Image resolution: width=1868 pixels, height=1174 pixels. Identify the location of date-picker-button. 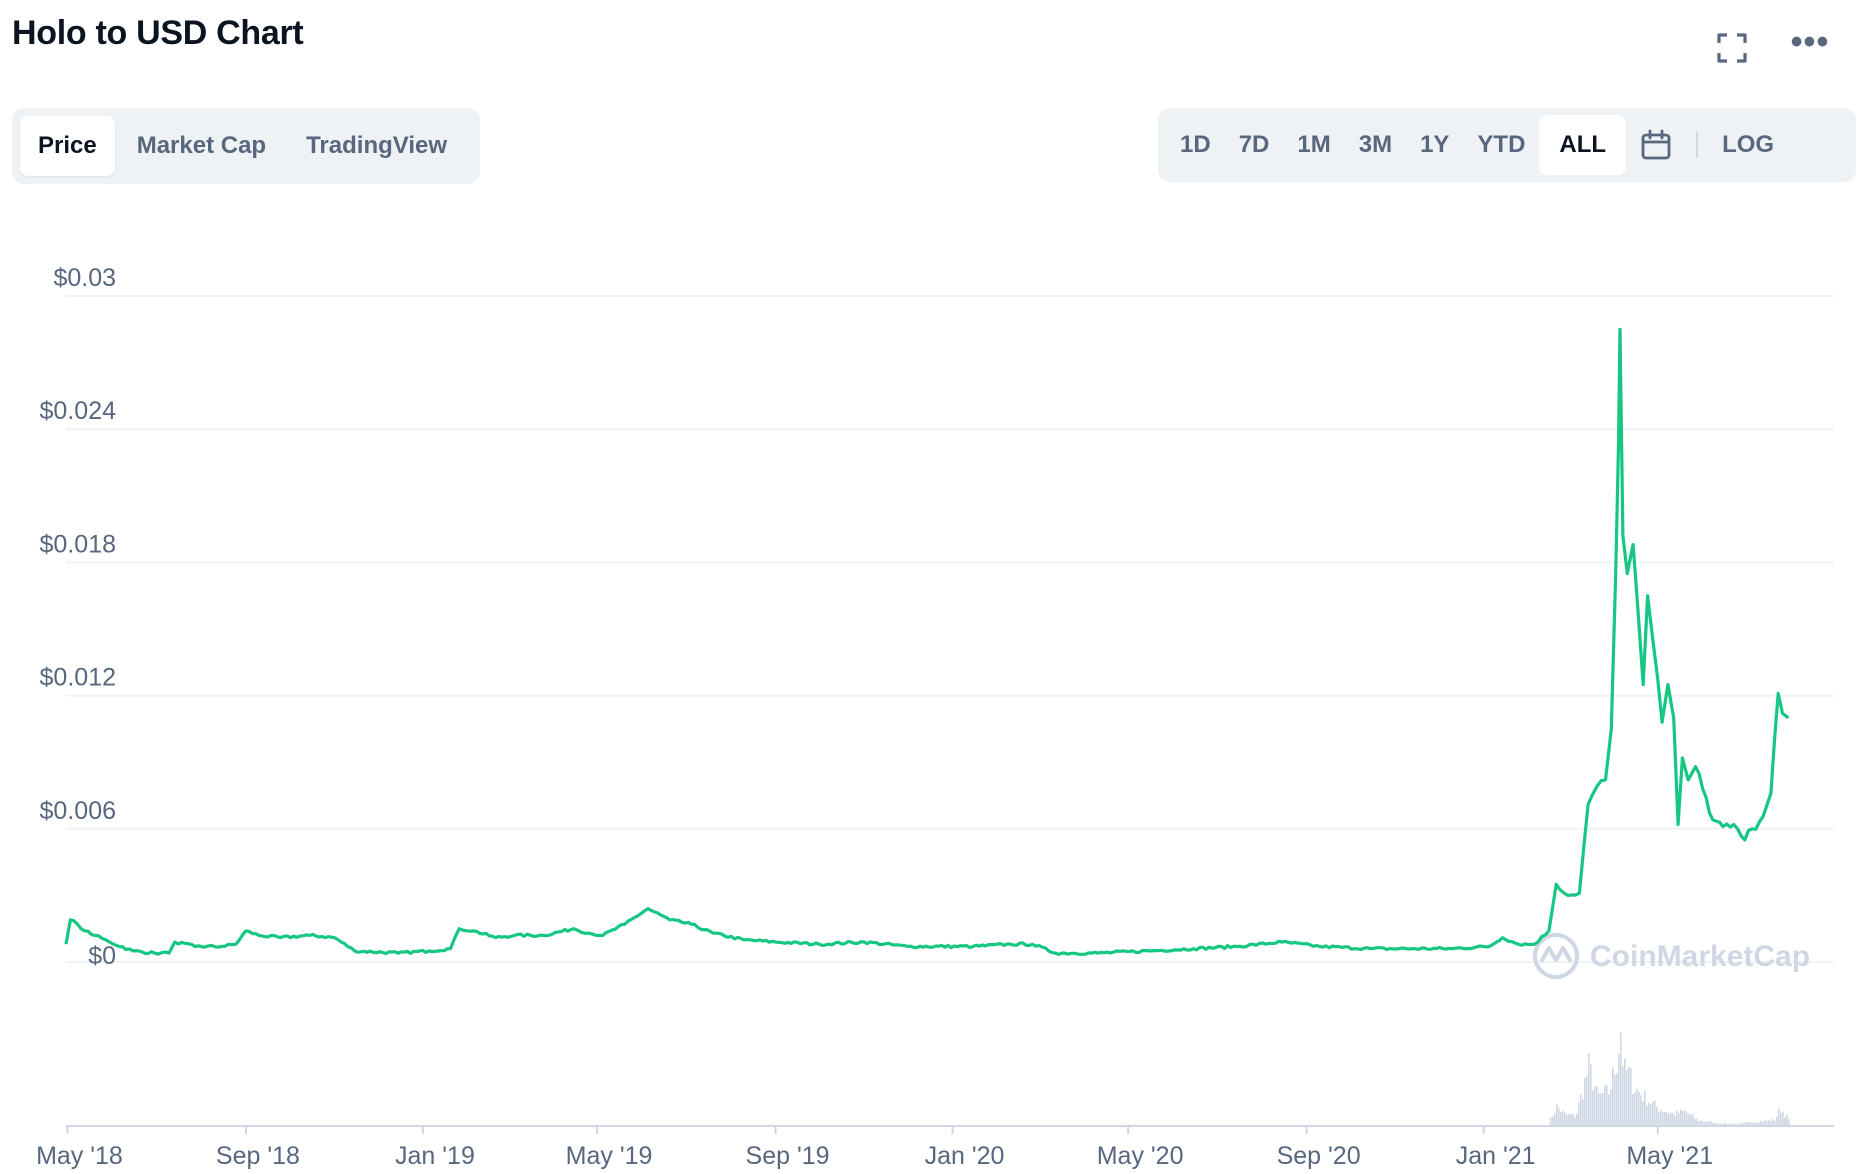
(1656, 145).